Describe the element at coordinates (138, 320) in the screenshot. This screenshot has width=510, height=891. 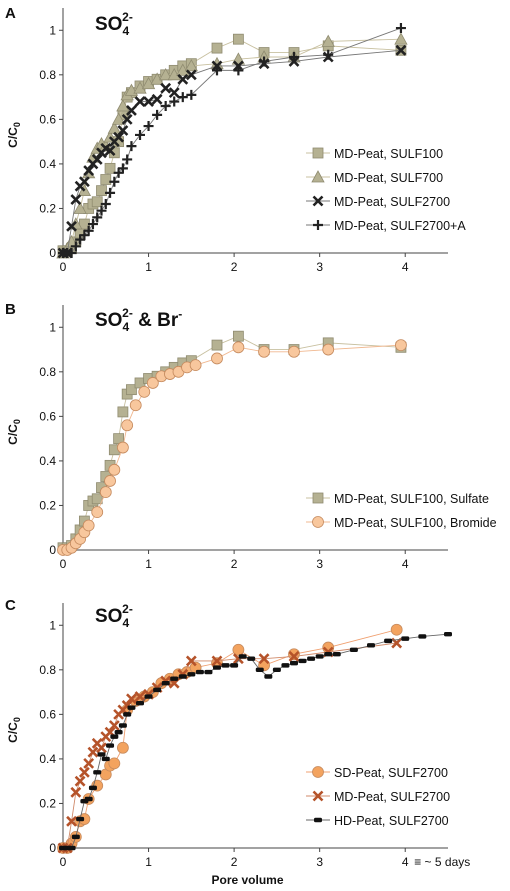
I see `chart-title: SO42- & Br-` at that location.